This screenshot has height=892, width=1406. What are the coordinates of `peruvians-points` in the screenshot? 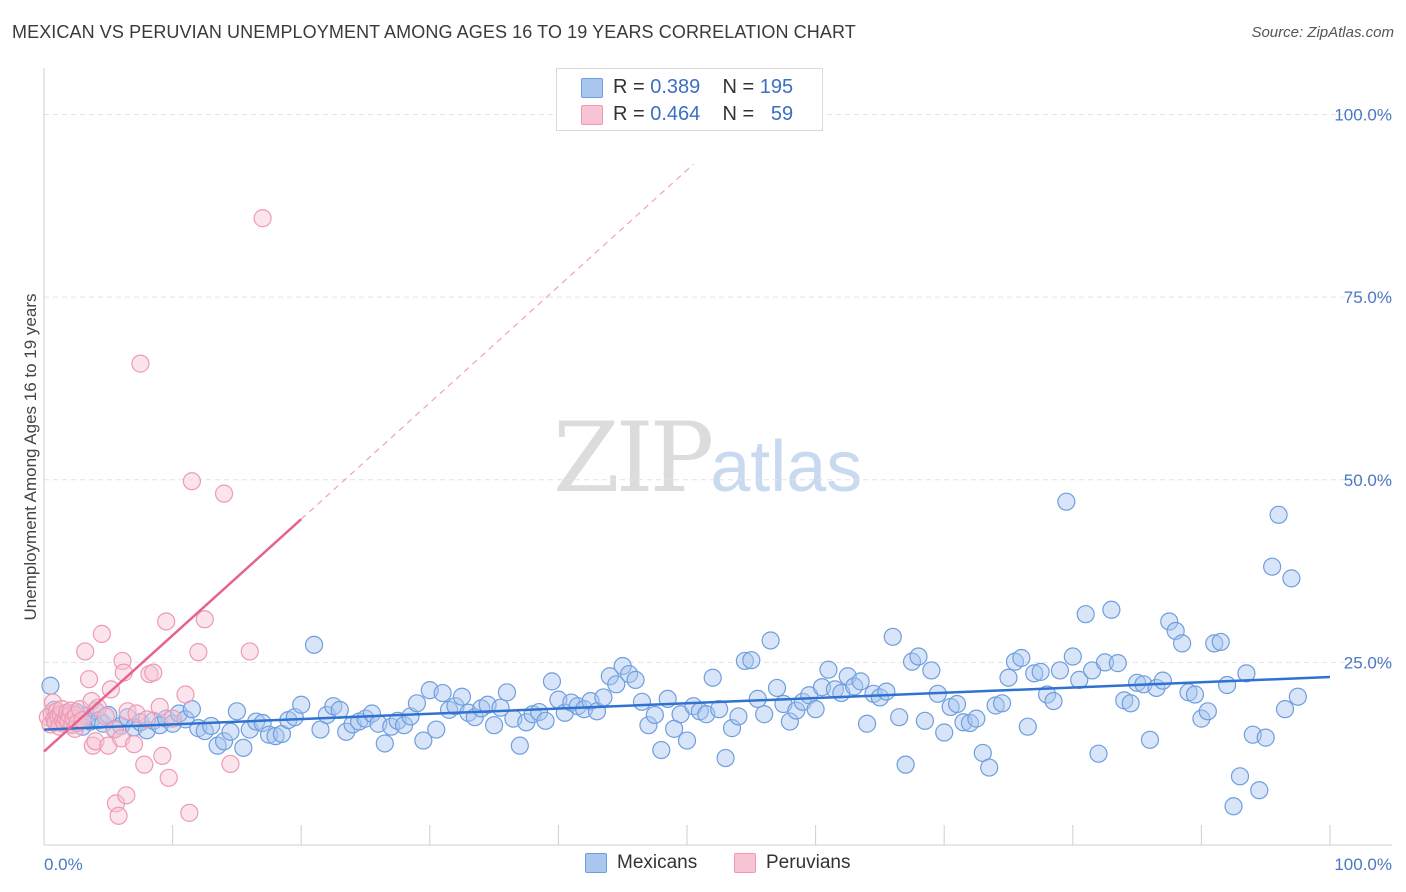 It's located at (155, 517).